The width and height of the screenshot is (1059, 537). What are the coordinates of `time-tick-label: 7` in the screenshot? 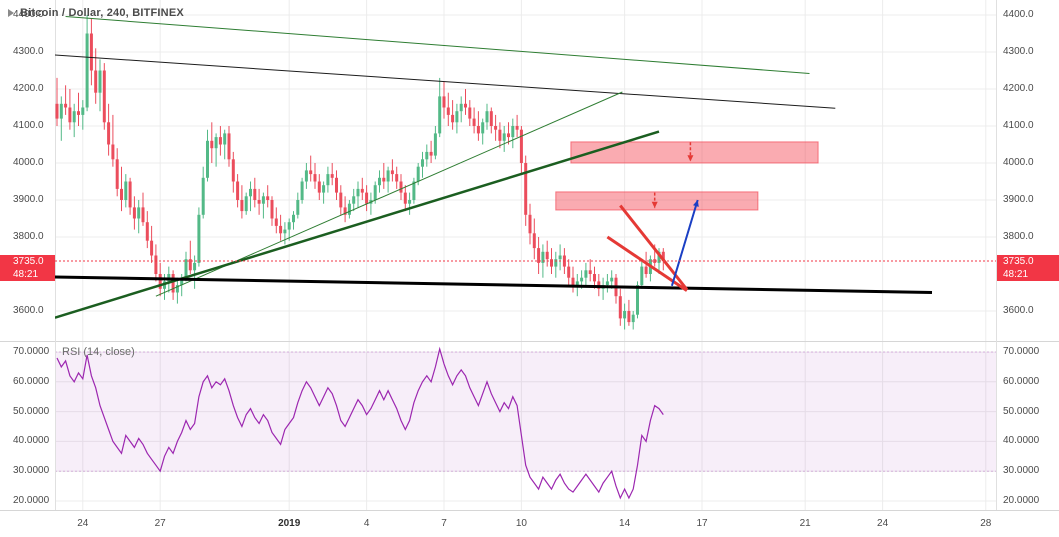 It's located at (444, 523).